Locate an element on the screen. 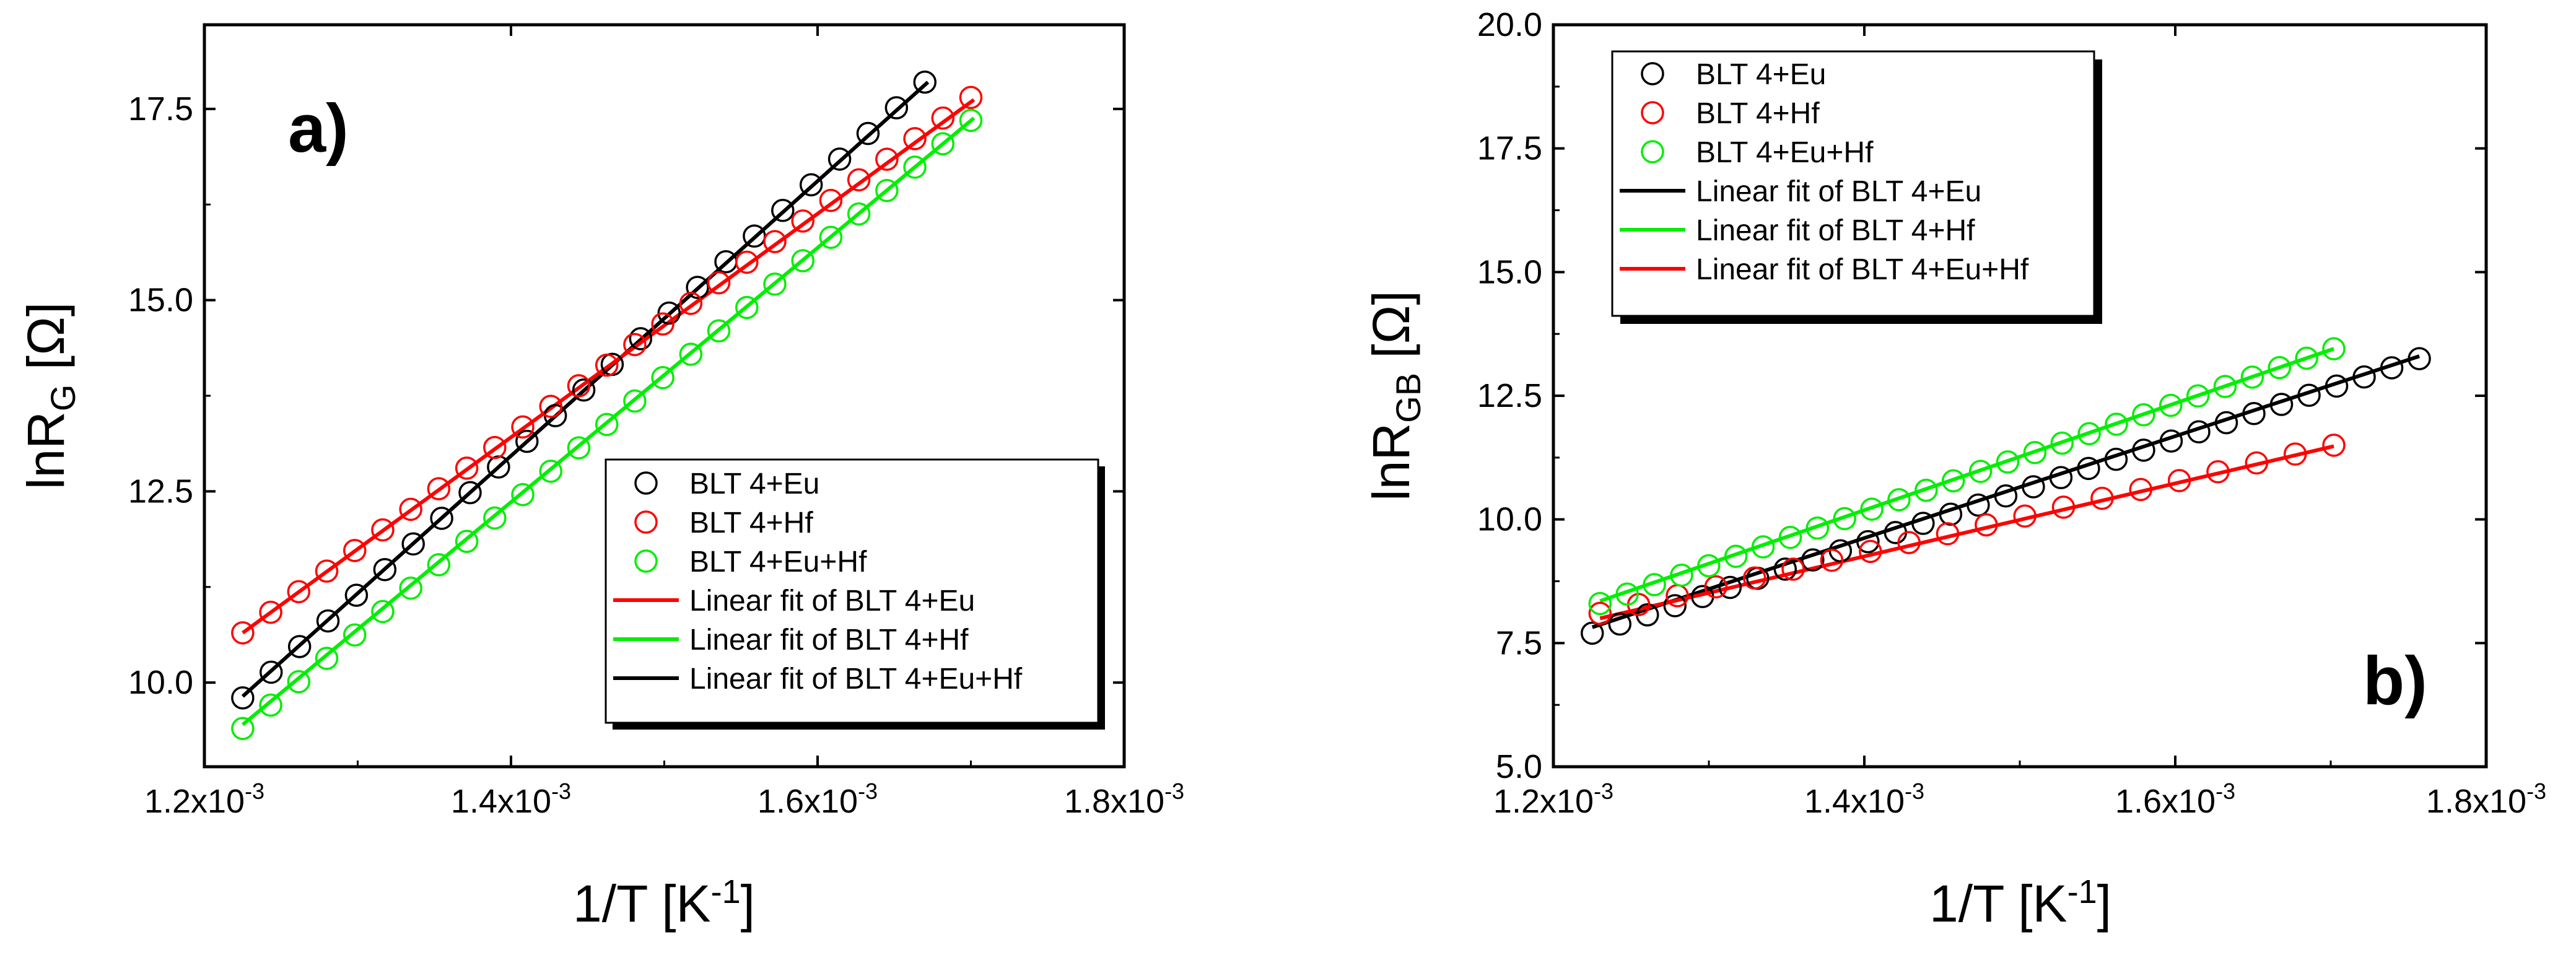  x-axis-title-b-close: ] is located at coordinates (2104, 904).